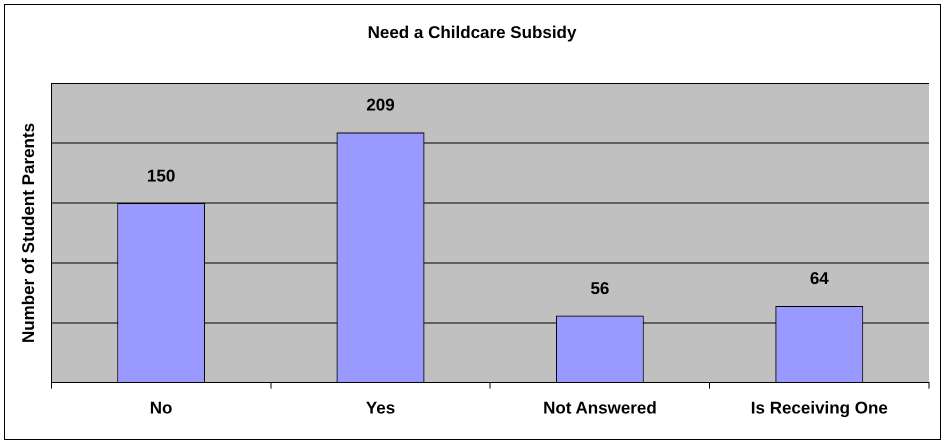 This screenshot has width=947, height=446. Describe the element at coordinates (819, 408) in the screenshot. I see `x-tick-label: Is Receiving One` at that location.